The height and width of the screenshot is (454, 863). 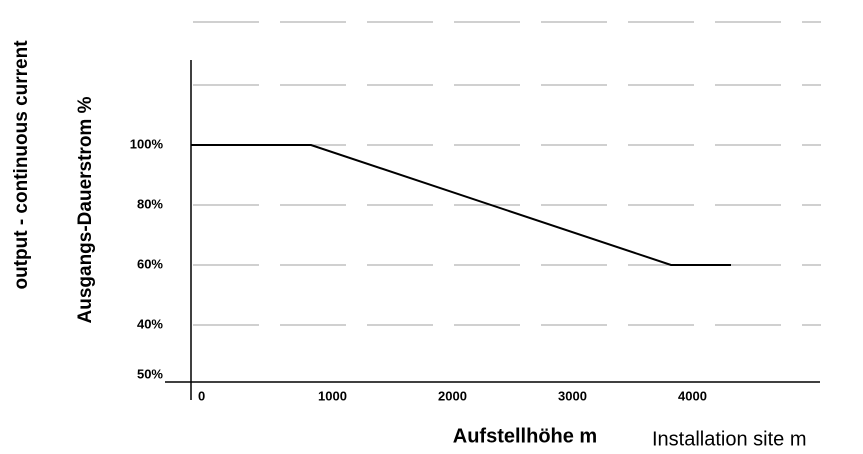 What do you see at coordinates (452, 395) in the screenshot?
I see `x-tick-label: 2000` at bounding box center [452, 395].